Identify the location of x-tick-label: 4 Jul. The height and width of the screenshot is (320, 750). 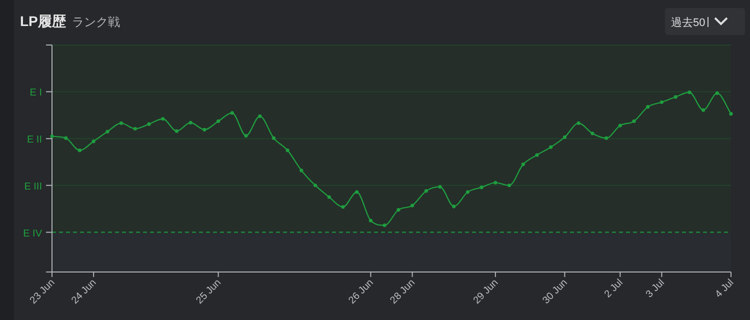
(724, 288).